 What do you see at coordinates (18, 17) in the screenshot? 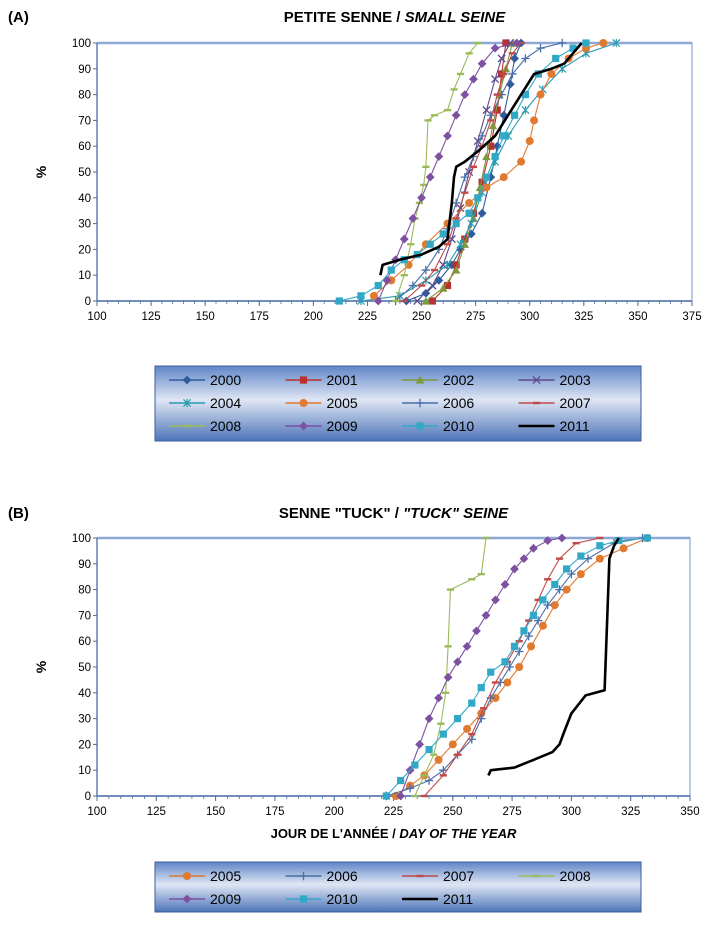
I see `panel-label: (A)` at bounding box center [18, 17].